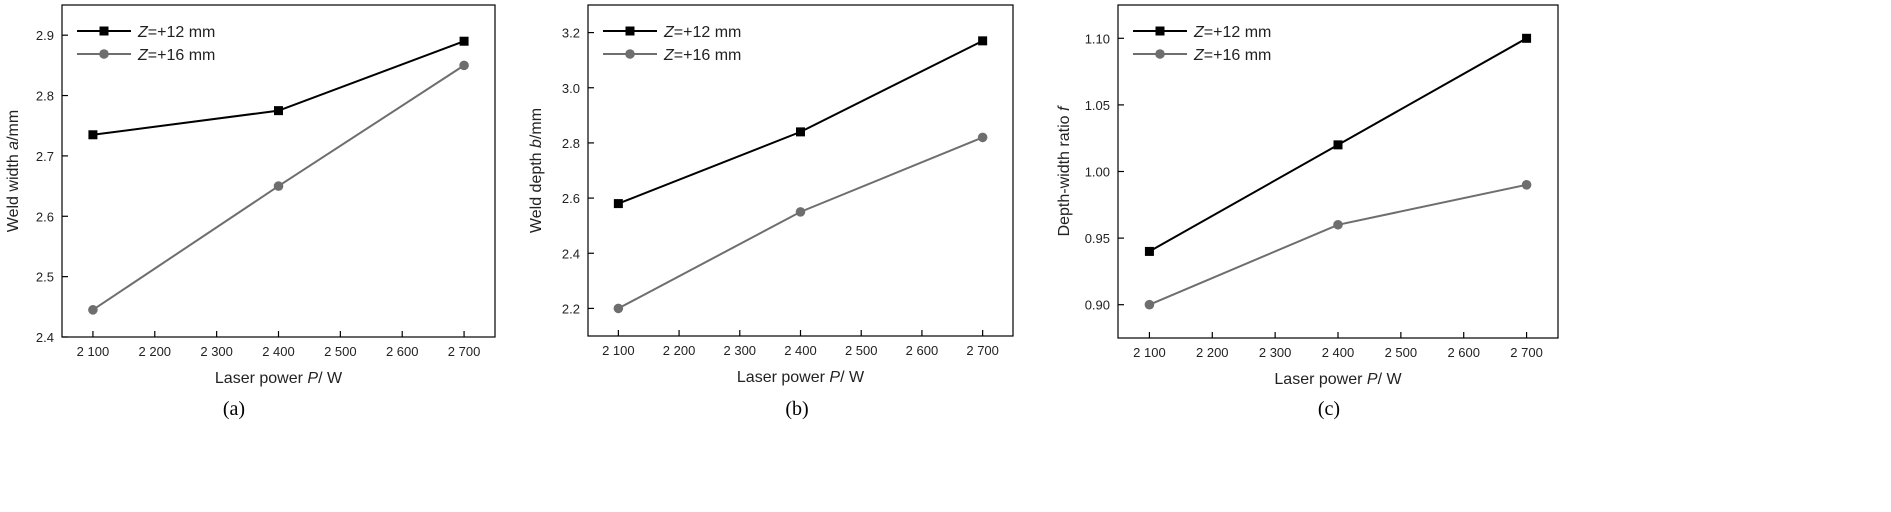  What do you see at coordinates (536, 170) in the screenshot?
I see `y-axis-label: Weld depth b/mm` at bounding box center [536, 170].